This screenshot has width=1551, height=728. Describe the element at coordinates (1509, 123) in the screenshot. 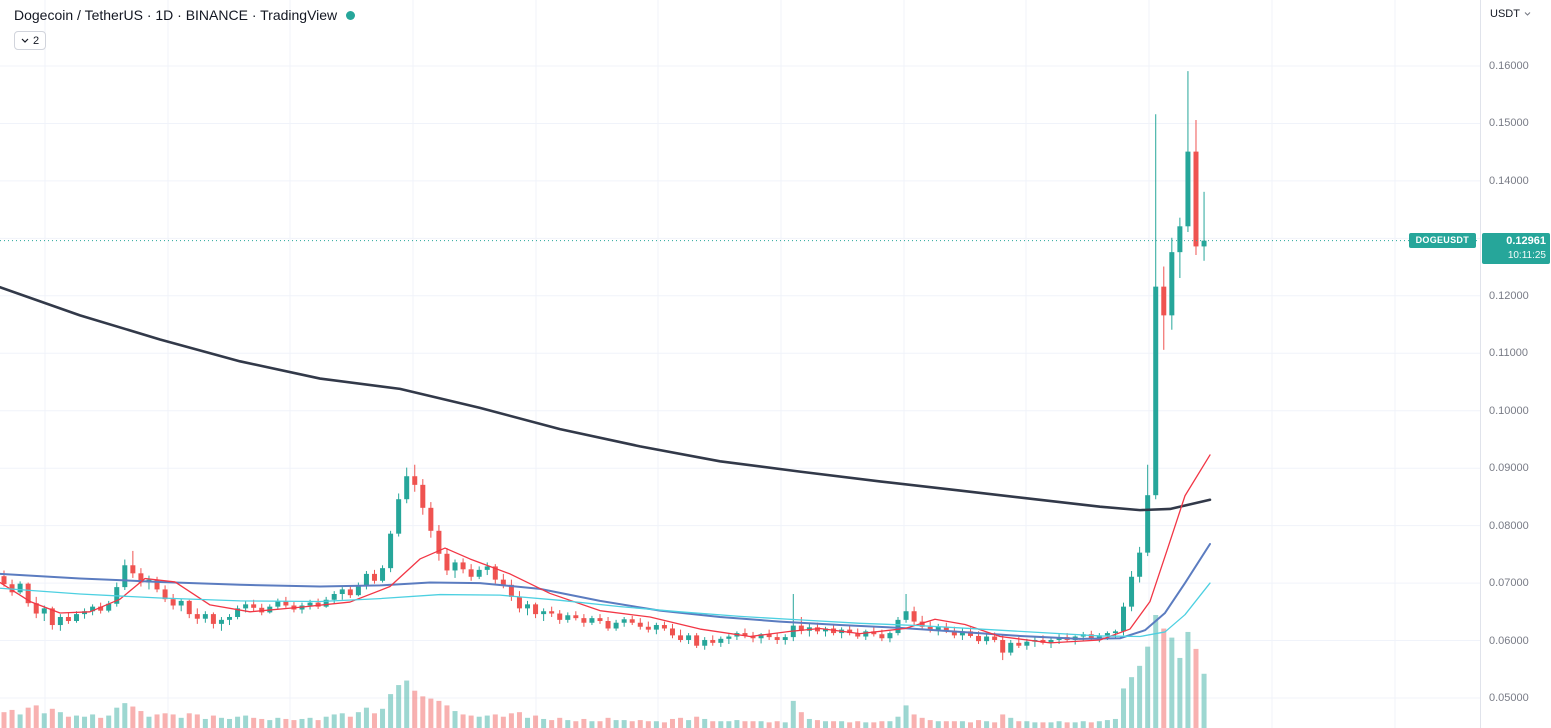

I see `price-tick-label: 0.15000` at that location.